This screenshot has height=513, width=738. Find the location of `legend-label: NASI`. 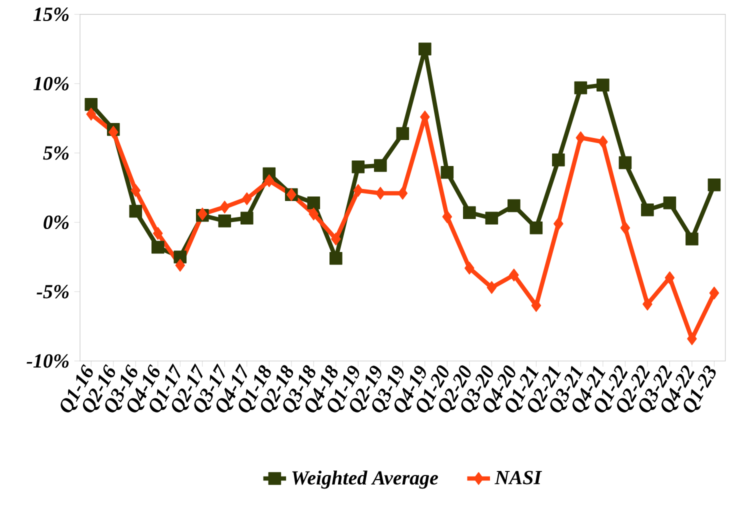

legend-label: NASI is located at coordinates (518, 477).